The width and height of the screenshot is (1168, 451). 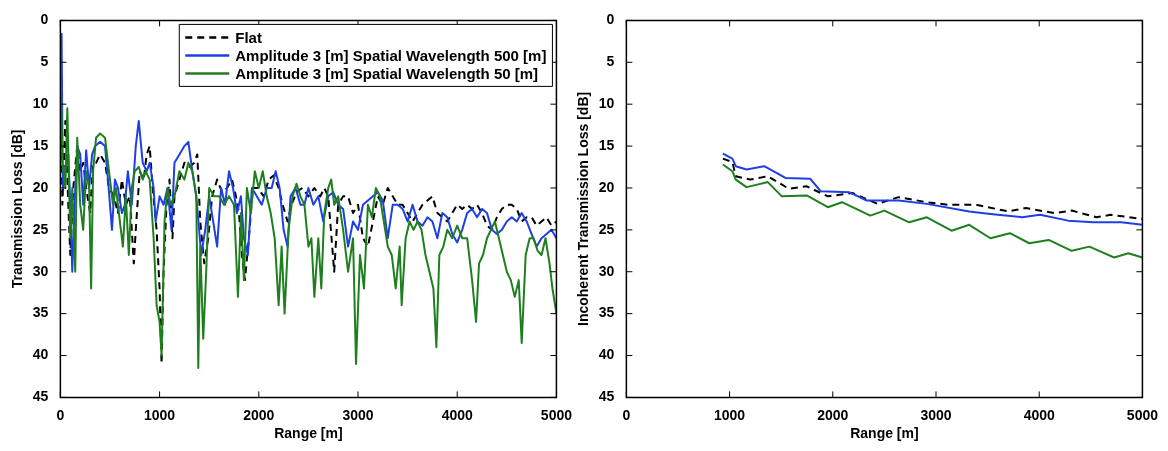 I want to click on y-axis-title: Transmission Loss [dB], so click(x=17, y=209).